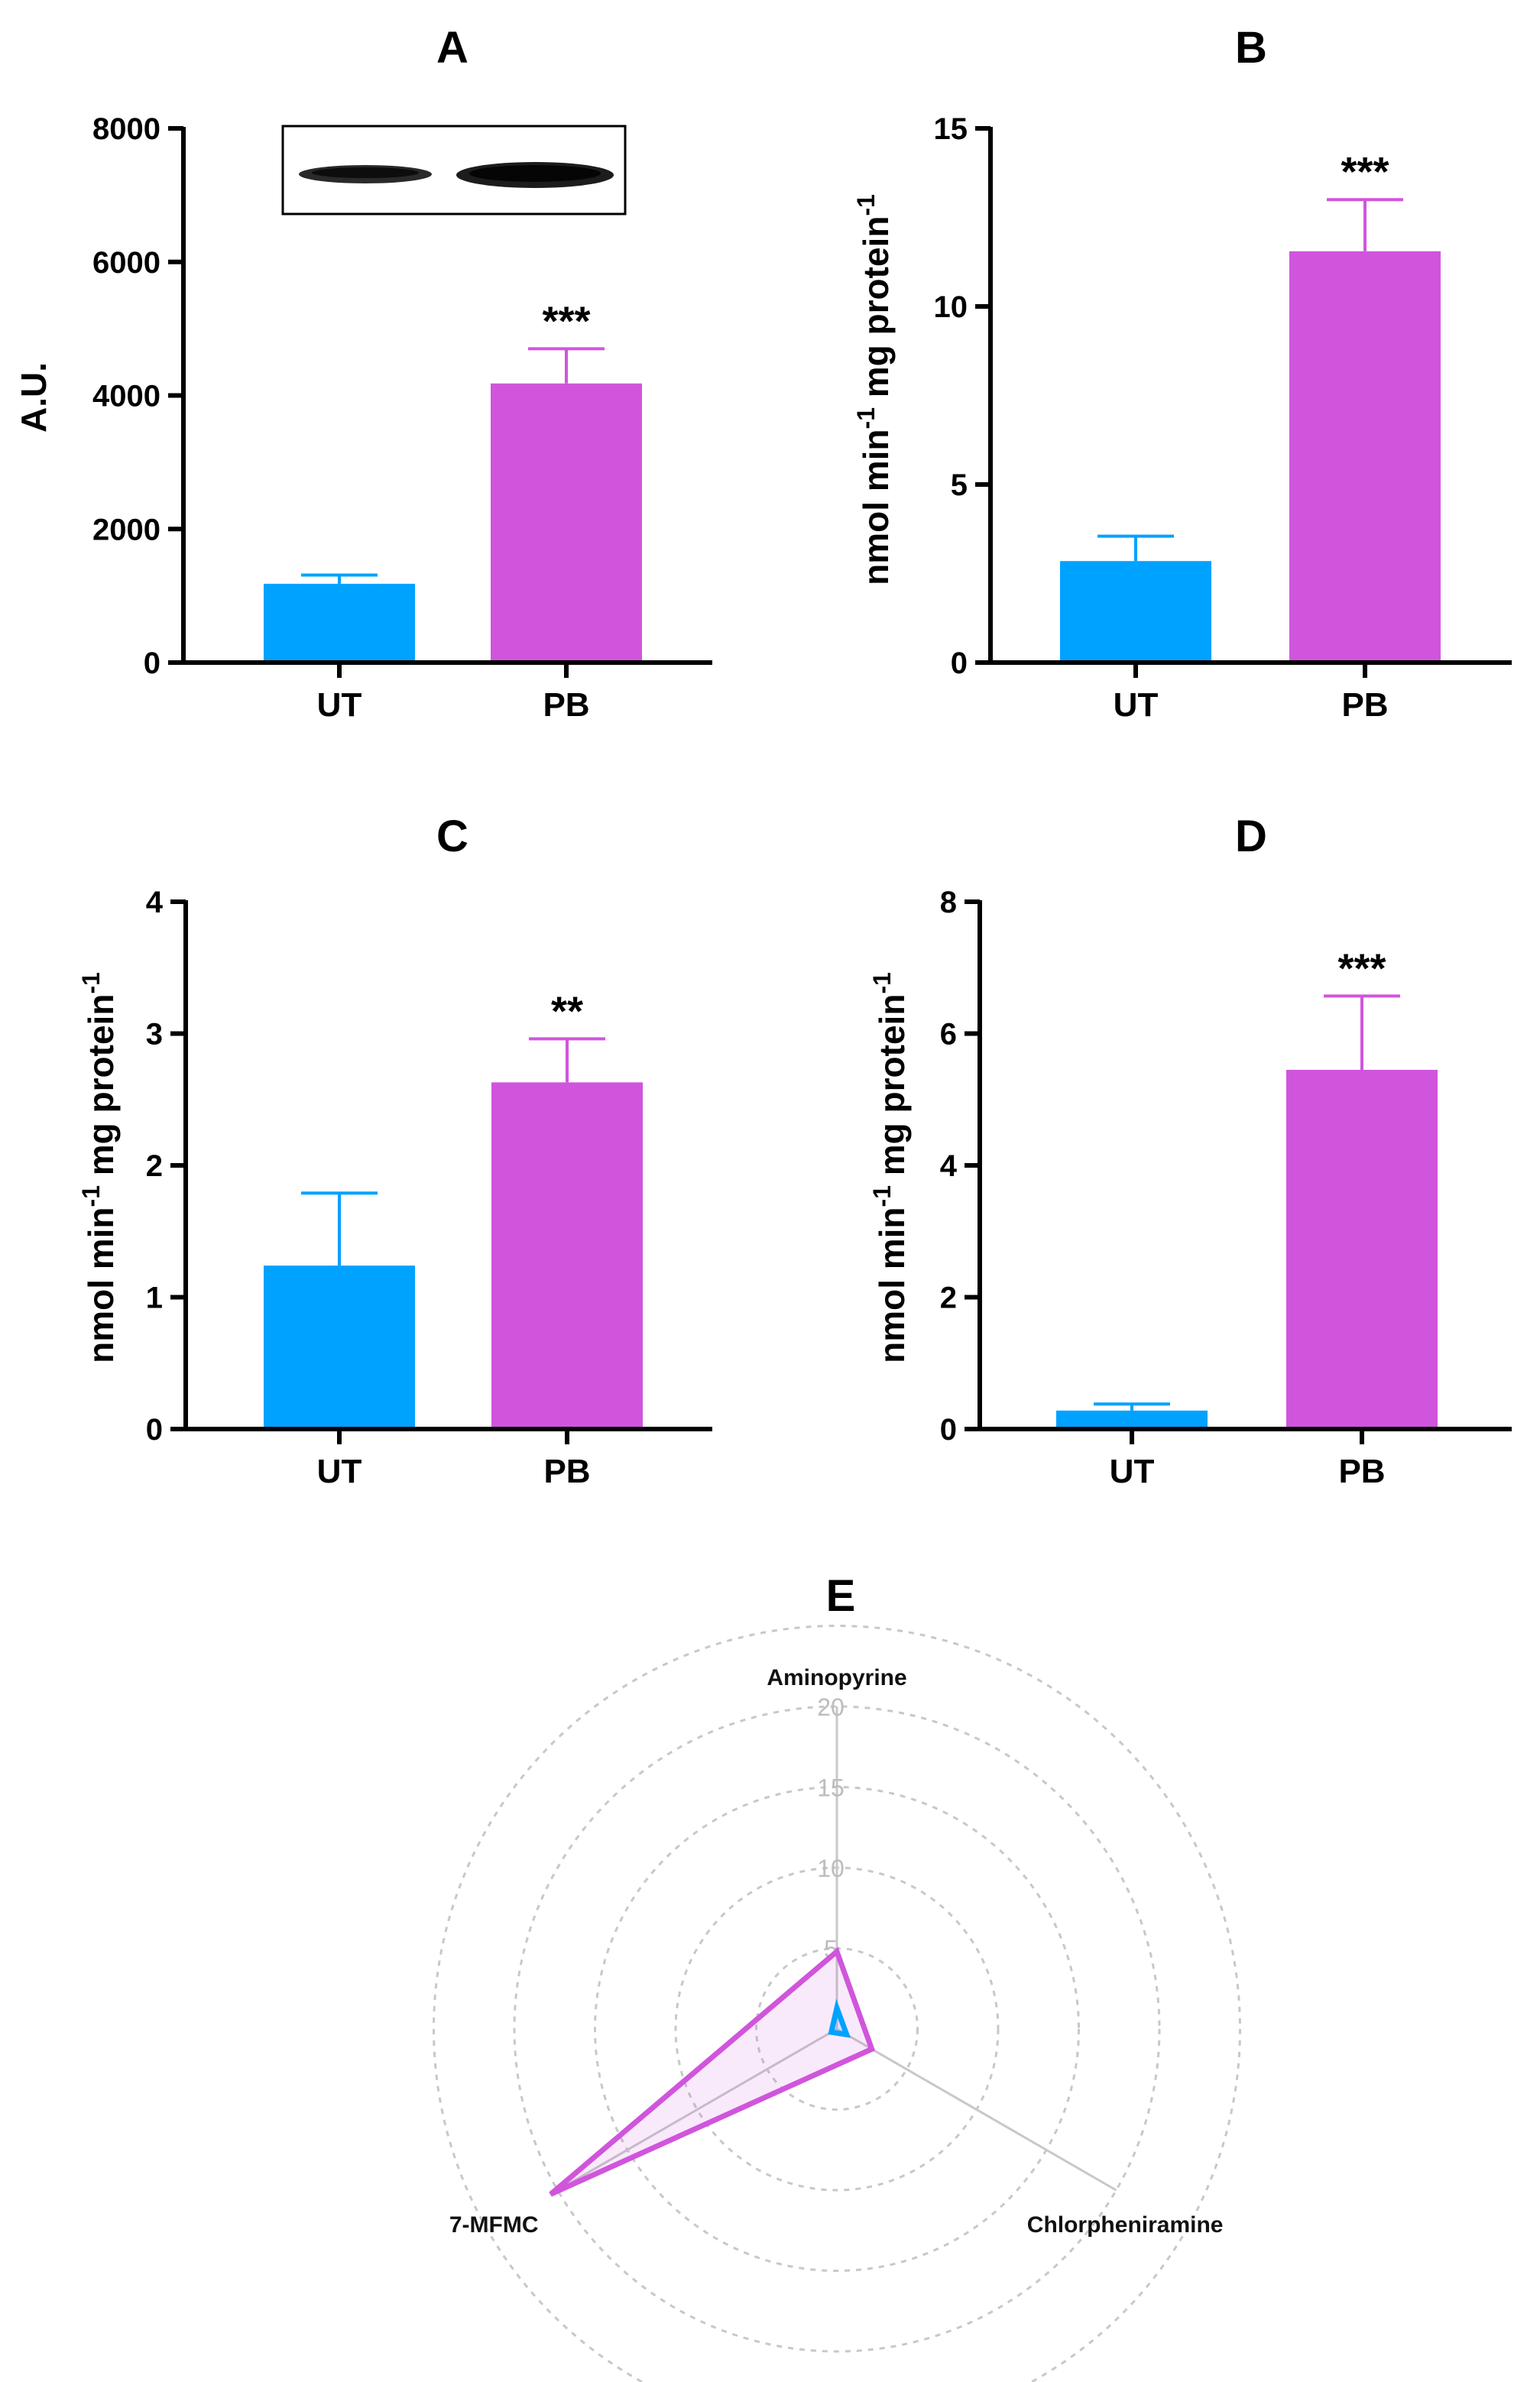 This screenshot has height=2382, width=1540. I want to click on panel-b-y-tick-label: 15, so click(951, 129).